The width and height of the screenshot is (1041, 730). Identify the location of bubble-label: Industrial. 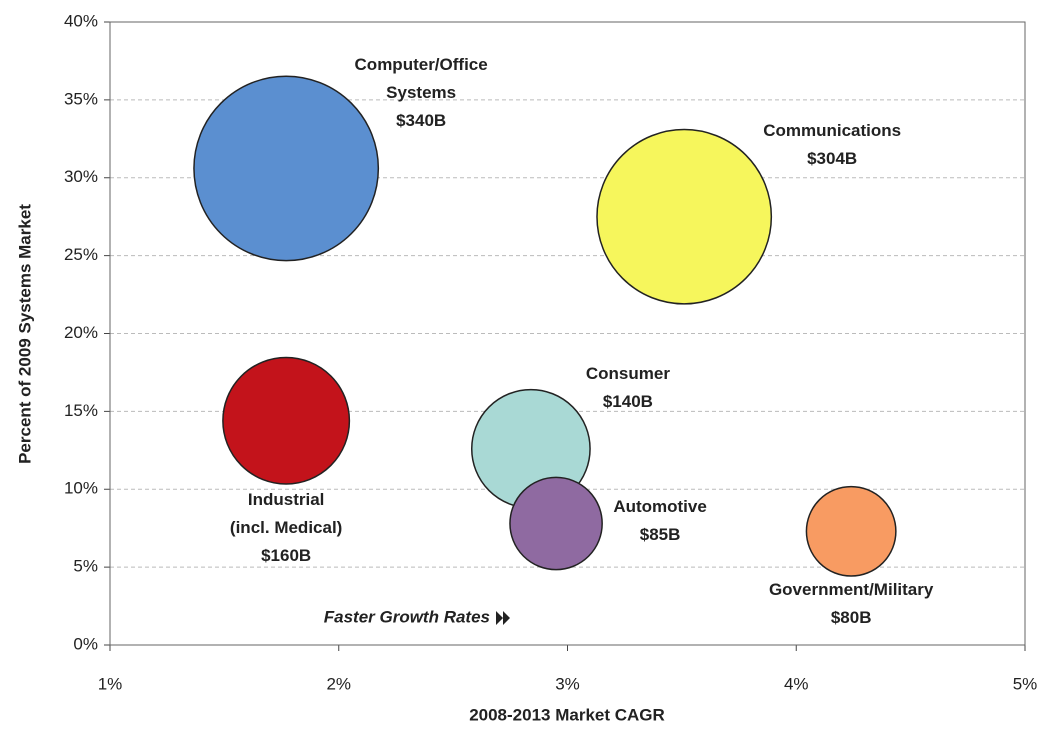
(286, 499).